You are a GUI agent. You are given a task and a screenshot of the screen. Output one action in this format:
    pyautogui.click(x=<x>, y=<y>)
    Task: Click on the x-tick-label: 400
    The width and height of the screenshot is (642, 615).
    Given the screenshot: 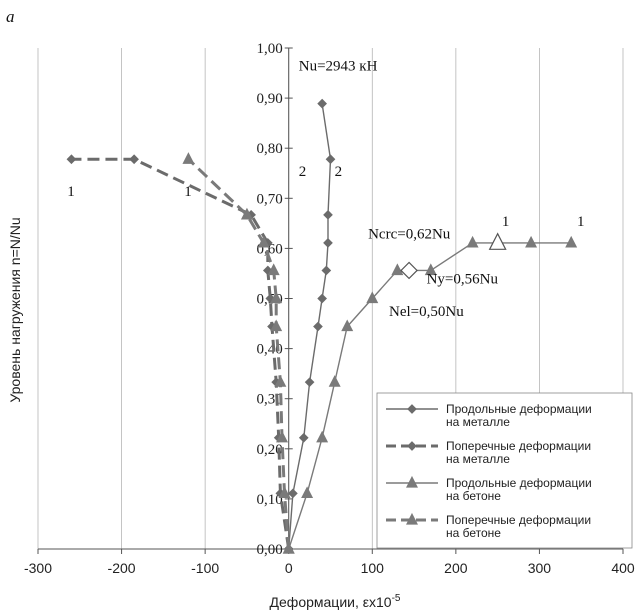 What is the action you would take?
    pyautogui.click(x=623, y=568)
    